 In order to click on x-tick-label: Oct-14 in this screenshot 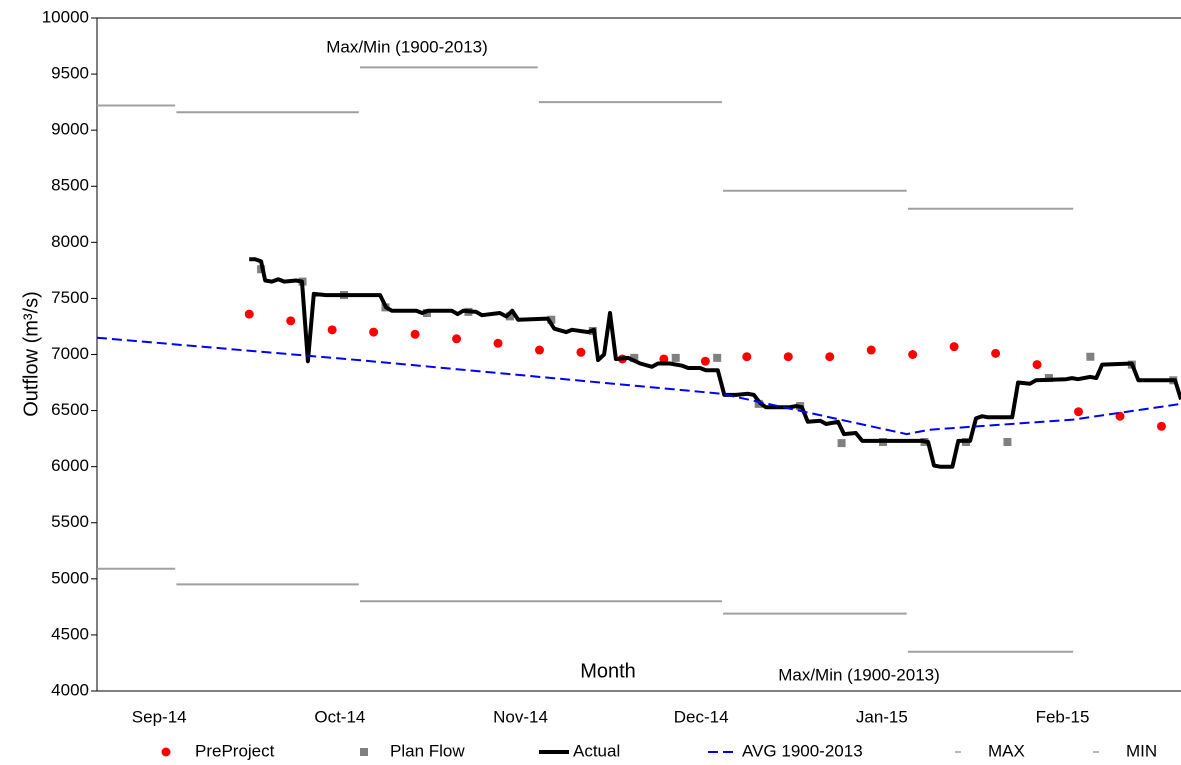, I will do `click(339, 716)`.